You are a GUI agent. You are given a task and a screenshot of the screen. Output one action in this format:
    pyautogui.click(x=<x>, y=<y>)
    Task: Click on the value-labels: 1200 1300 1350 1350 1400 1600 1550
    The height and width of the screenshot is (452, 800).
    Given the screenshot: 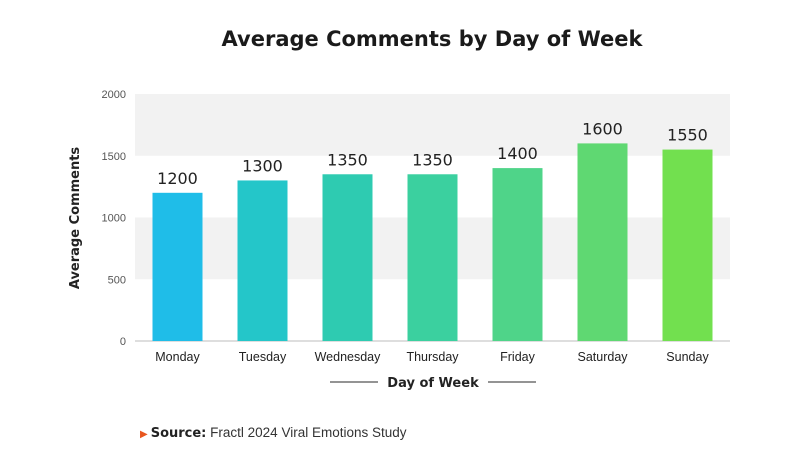 What is the action you would take?
    pyautogui.click(x=432, y=153)
    